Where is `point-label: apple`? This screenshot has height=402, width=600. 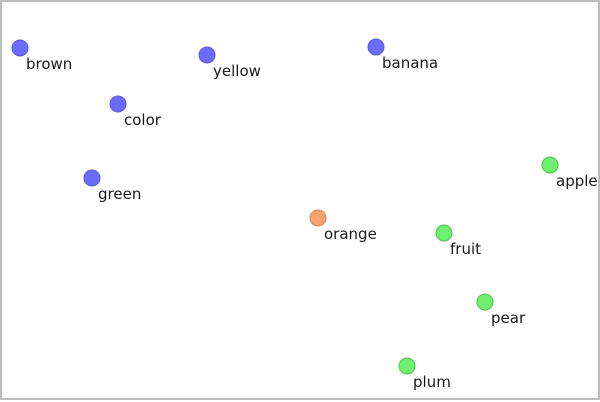
point-label: apple is located at coordinates (577, 181).